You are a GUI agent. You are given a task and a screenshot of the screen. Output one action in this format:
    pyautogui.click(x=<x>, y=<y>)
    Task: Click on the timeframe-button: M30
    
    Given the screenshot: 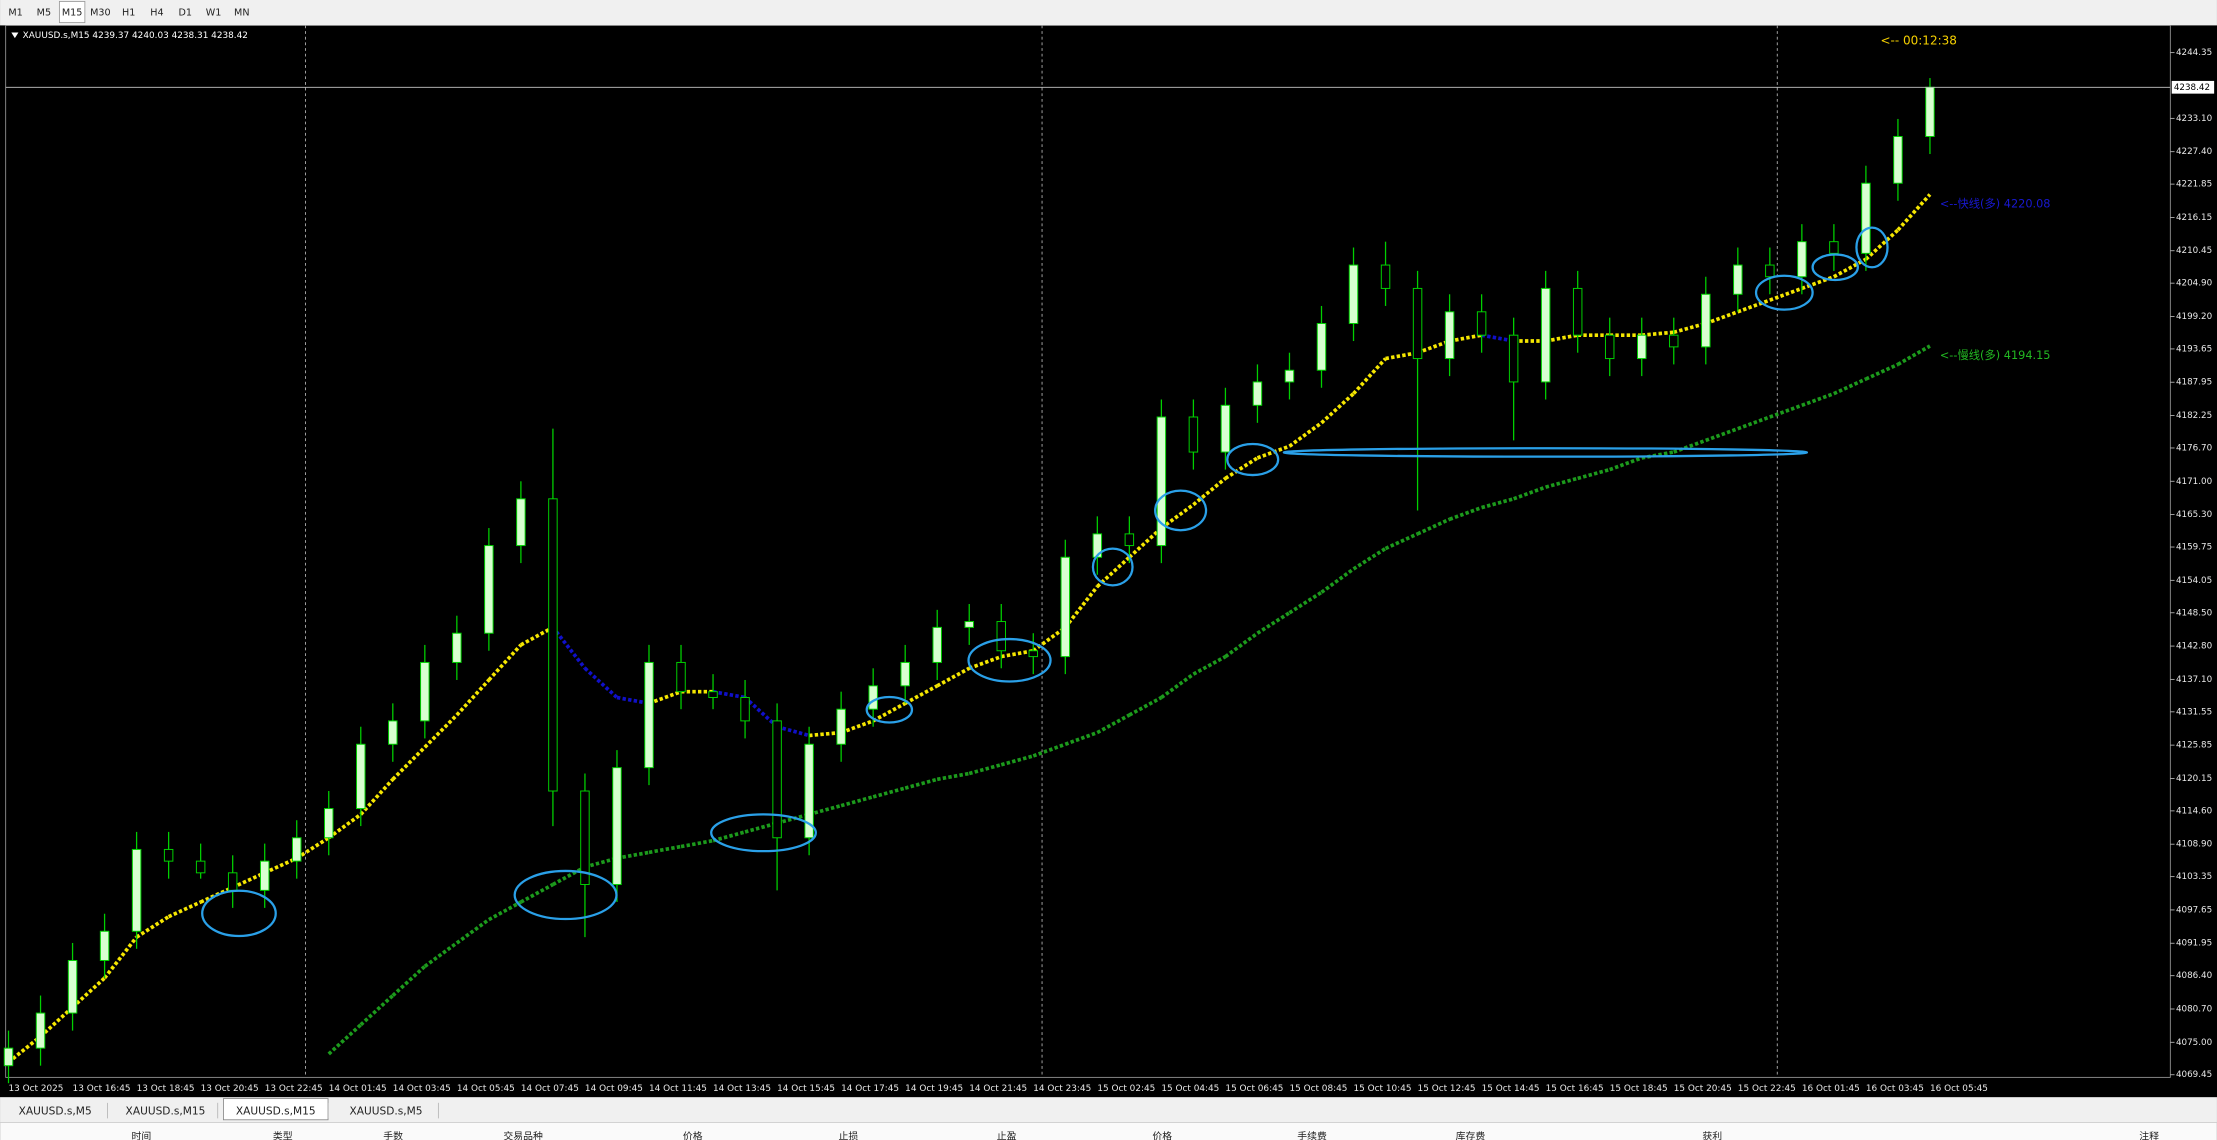 What is the action you would take?
    pyautogui.click(x=100, y=13)
    